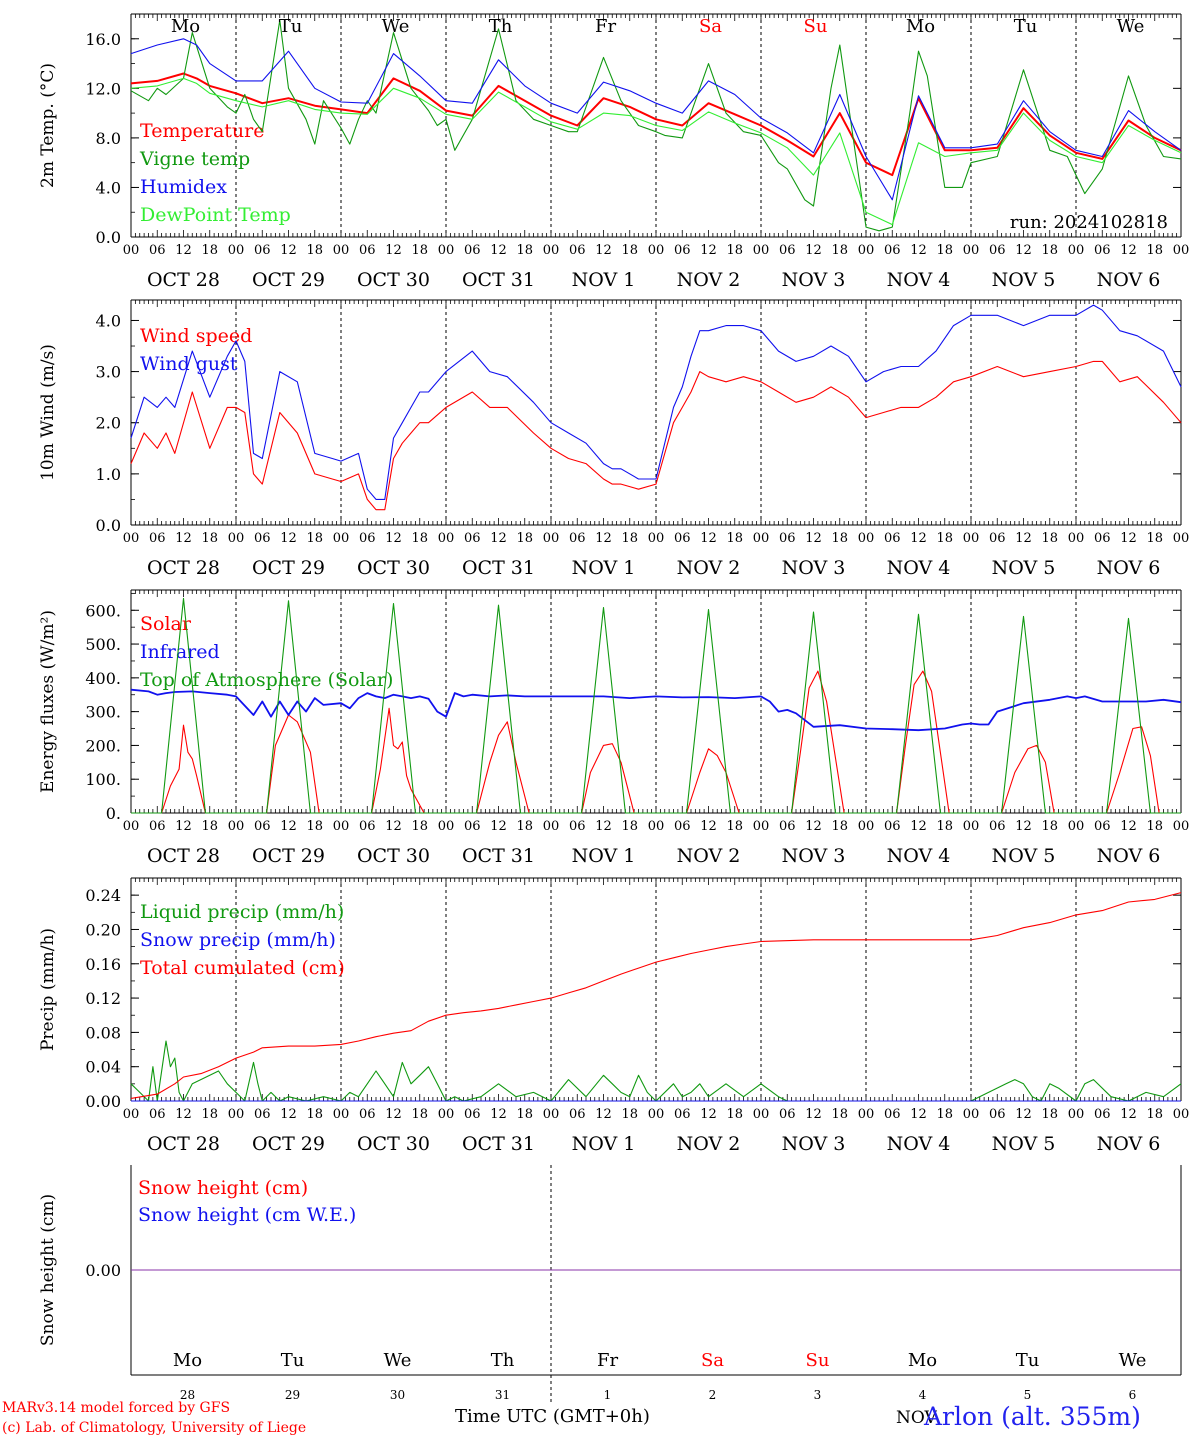 Image resolution: width=1194 pixels, height=1440 pixels. I want to click on weekday-label: Sa, so click(712, 1360).